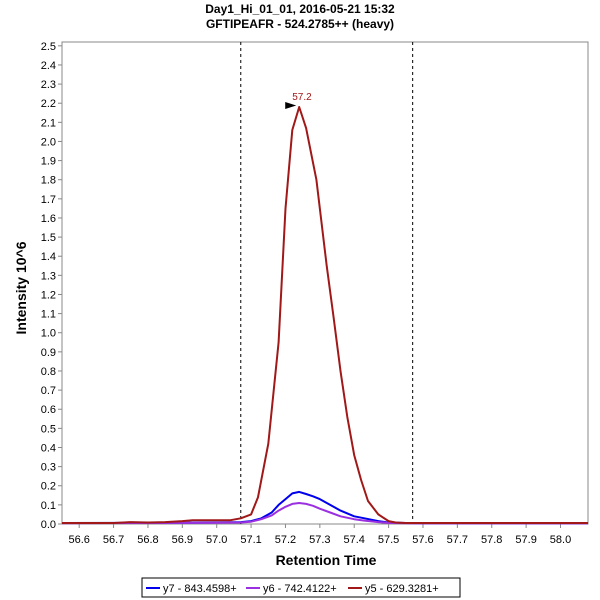  I want to click on x-tick-label: 57.7, so click(457, 540).